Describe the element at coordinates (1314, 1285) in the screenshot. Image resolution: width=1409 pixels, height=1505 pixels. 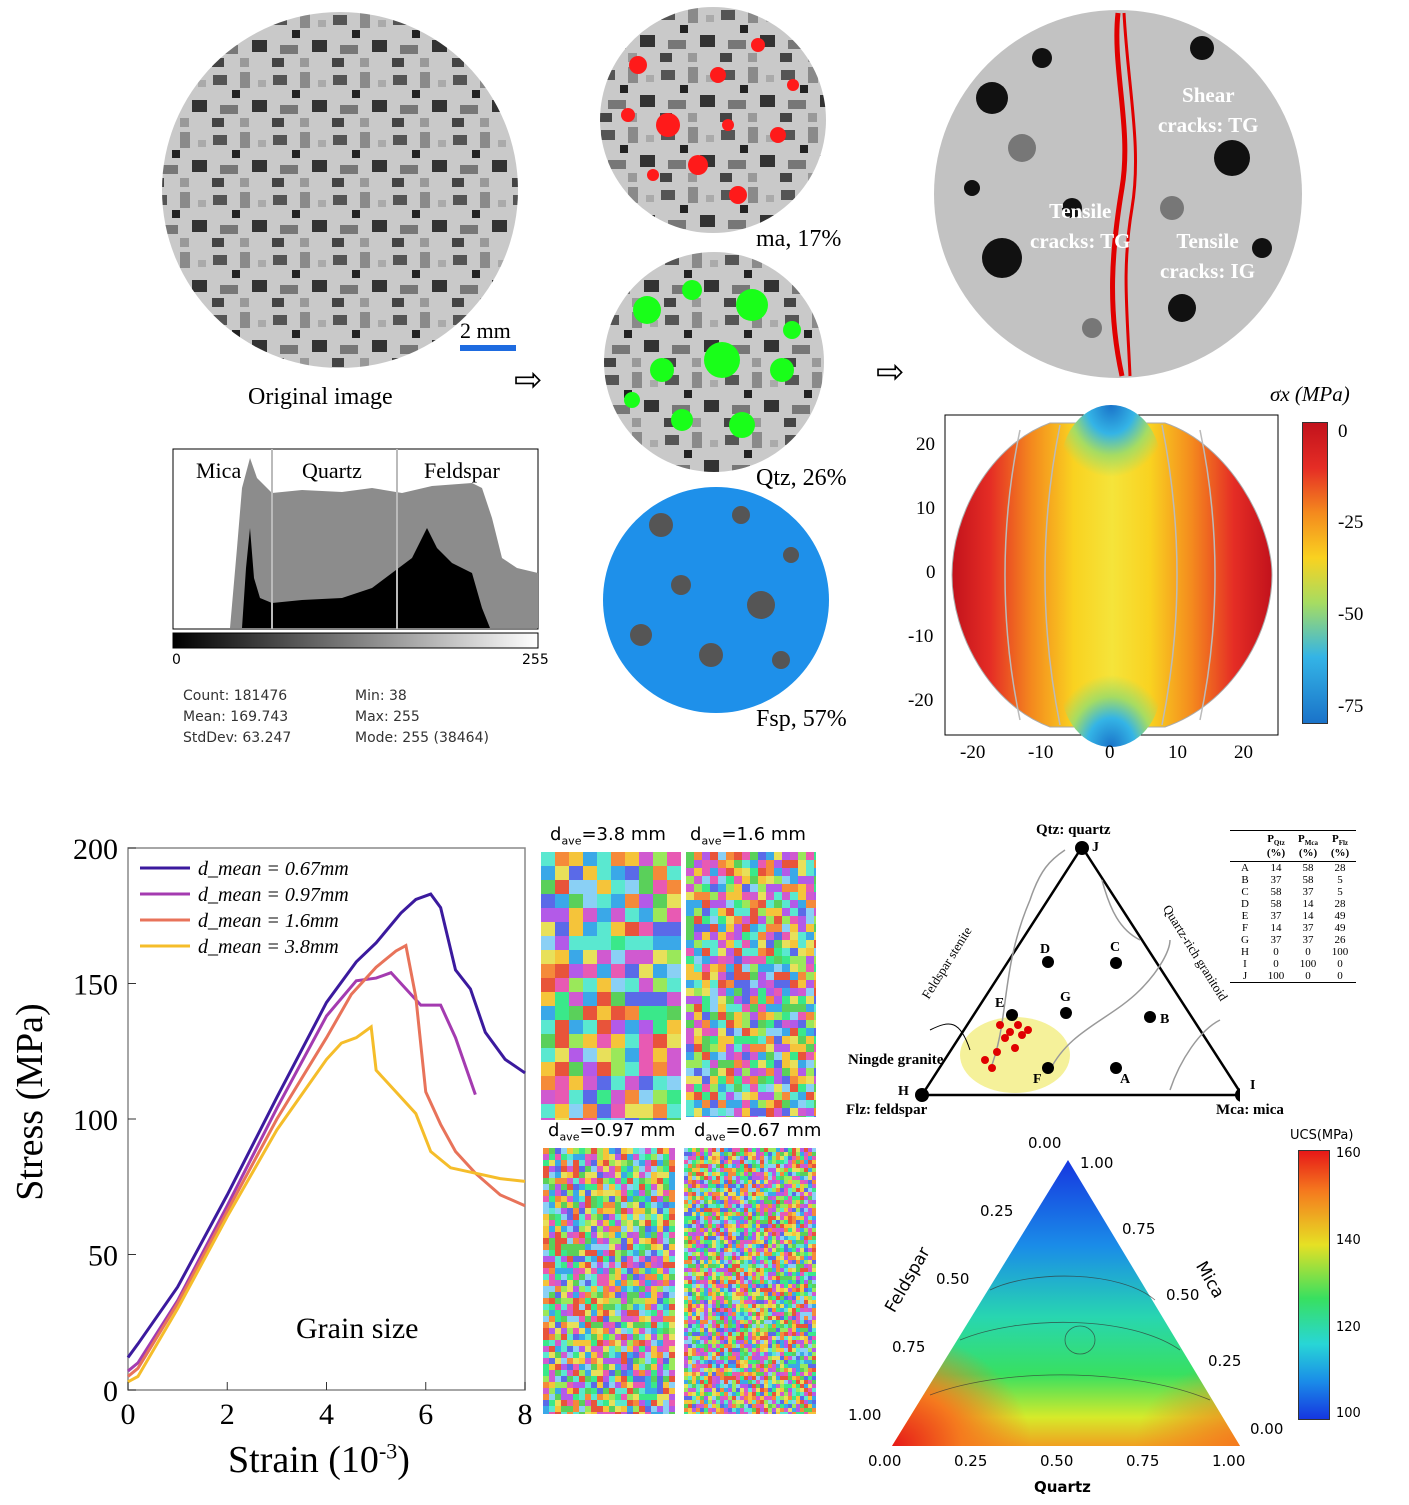
I see `ucs-colorbar` at that location.